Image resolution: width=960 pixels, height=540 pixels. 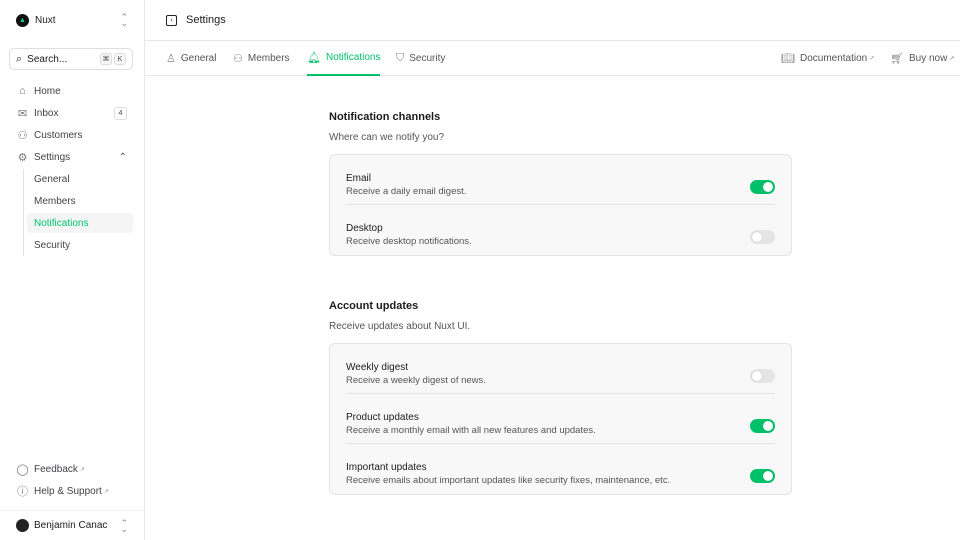 I want to click on tab-general: ♙ General, so click(x=191, y=58).